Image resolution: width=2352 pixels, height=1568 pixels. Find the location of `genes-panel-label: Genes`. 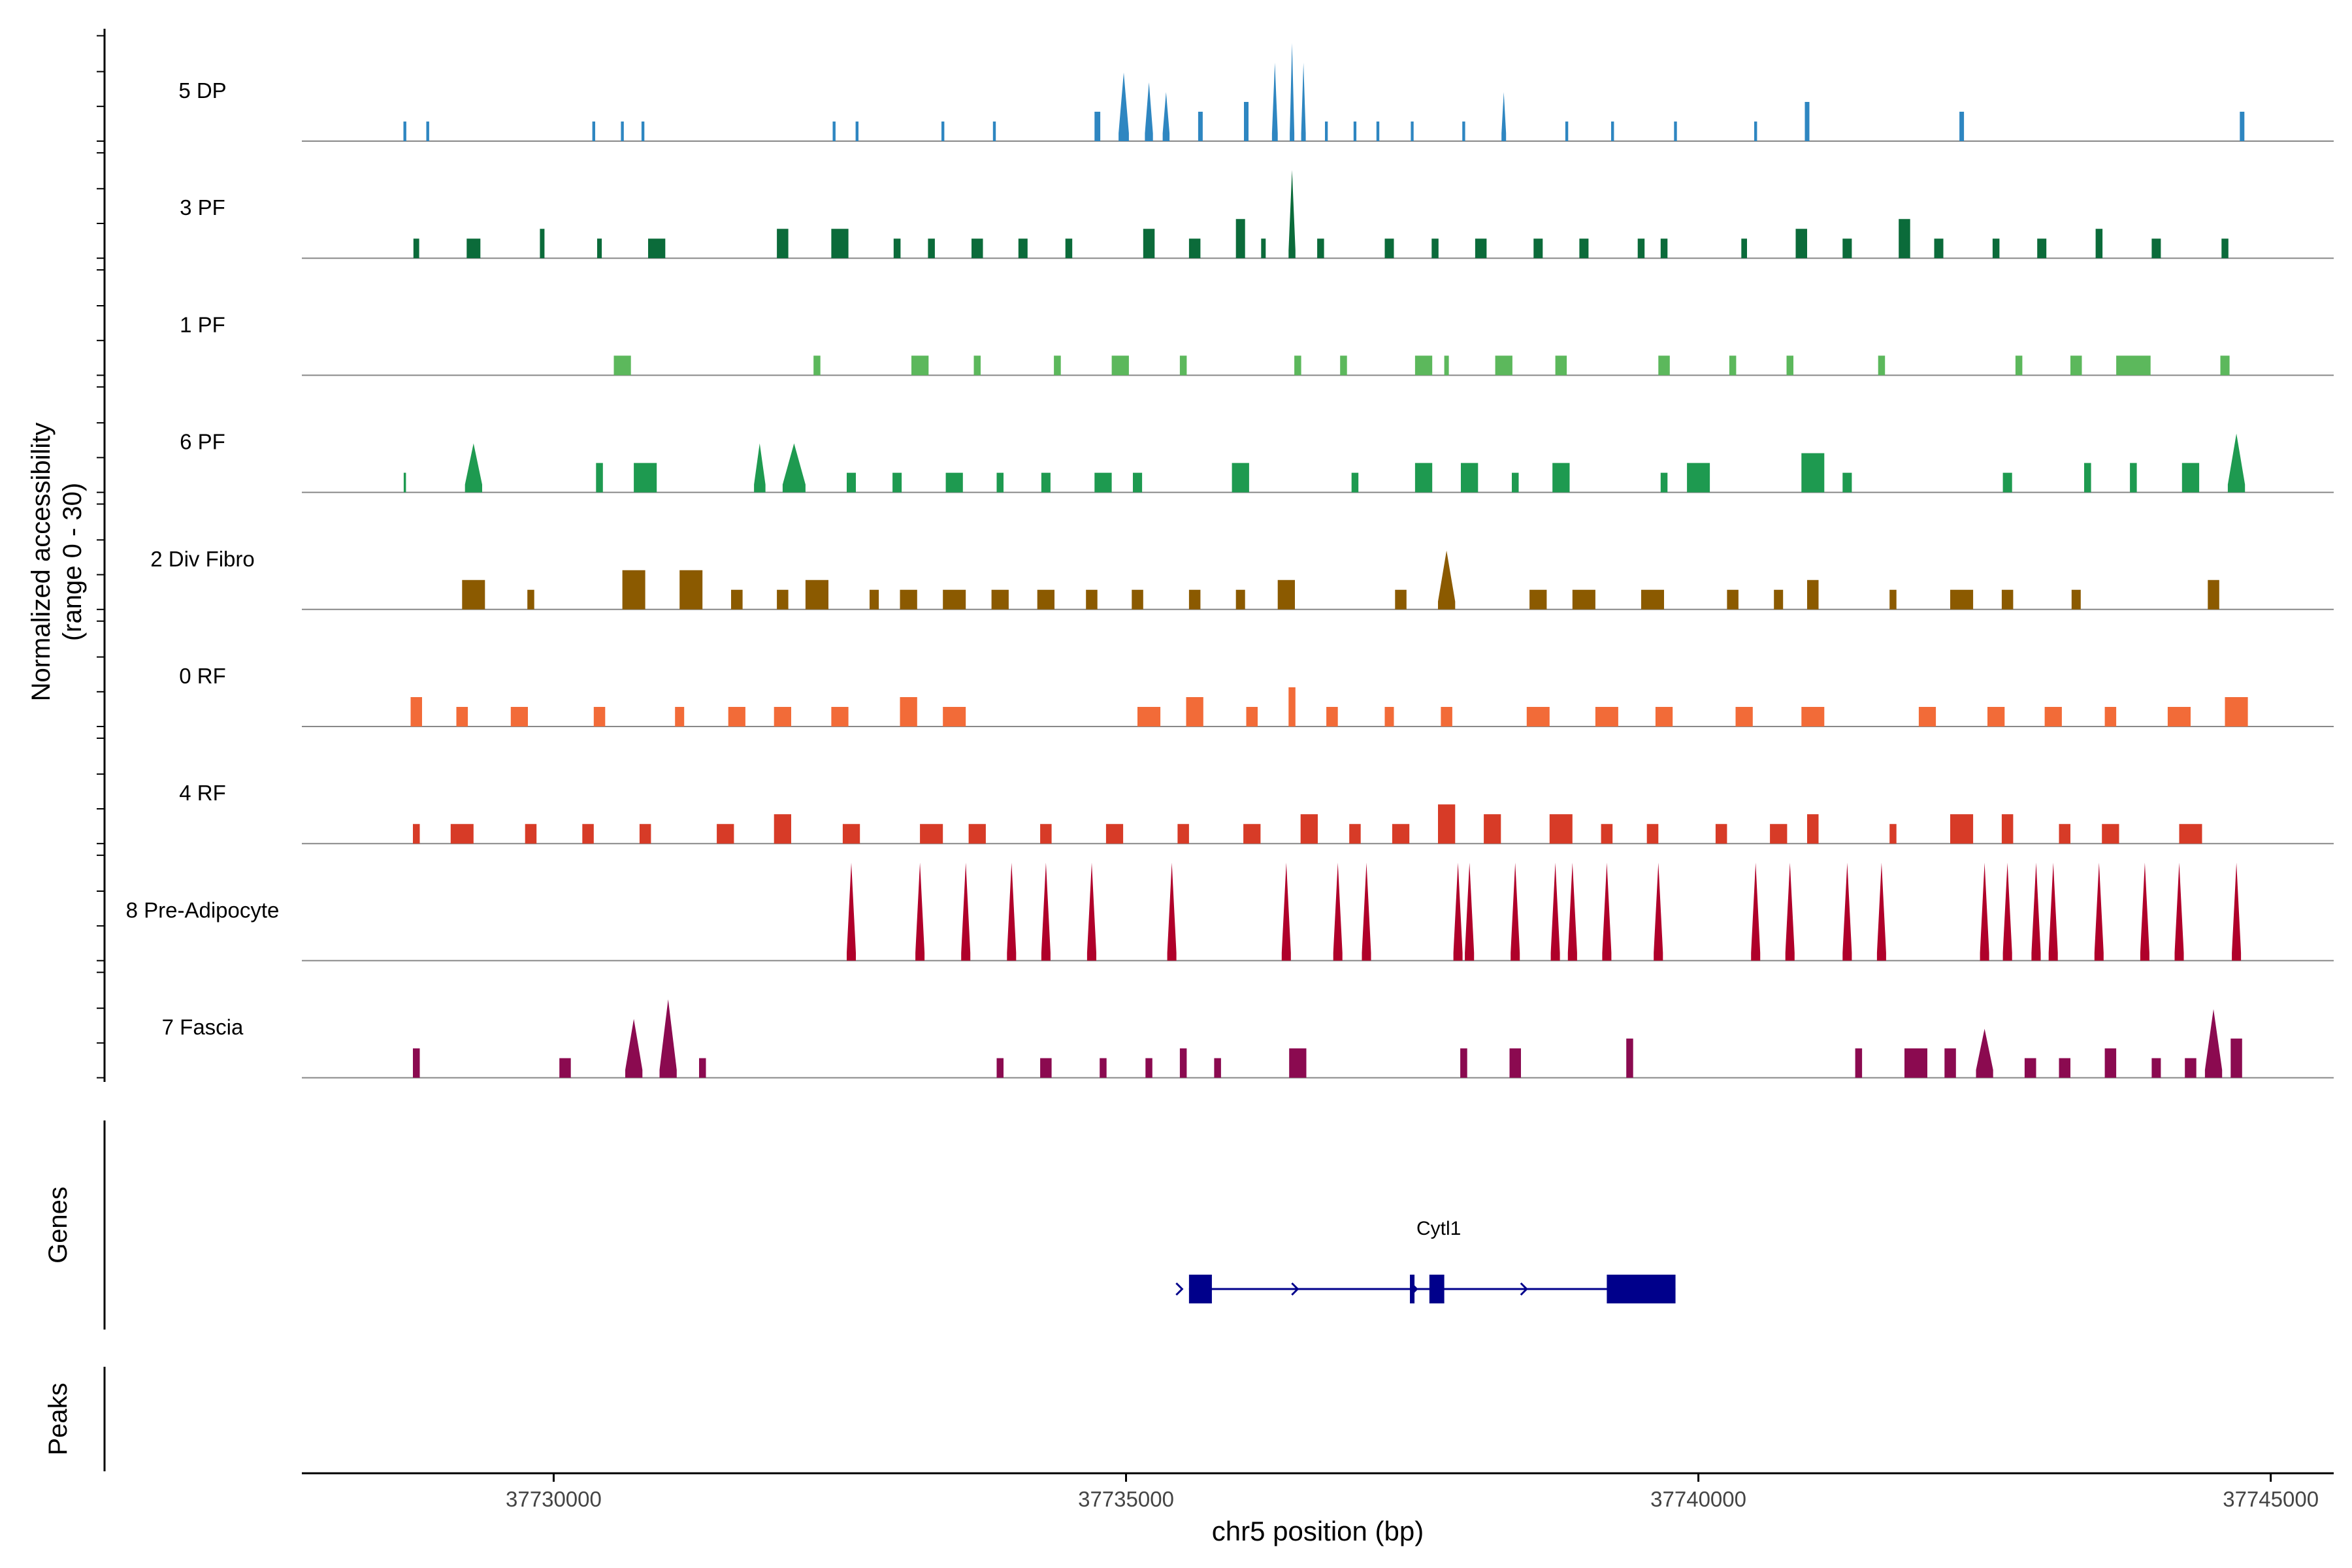

genes-panel-label: Genes is located at coordinates (58, 1225).